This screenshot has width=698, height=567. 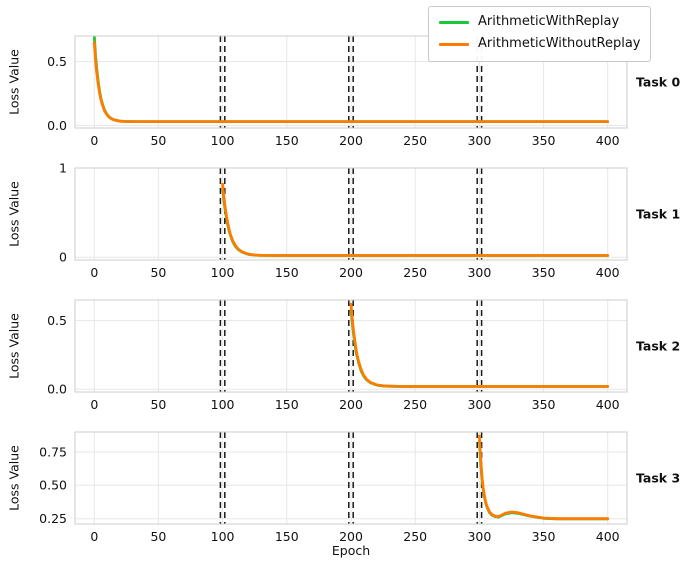 I want to click on task-label-3: Task 3, so click(x=658, y=478).